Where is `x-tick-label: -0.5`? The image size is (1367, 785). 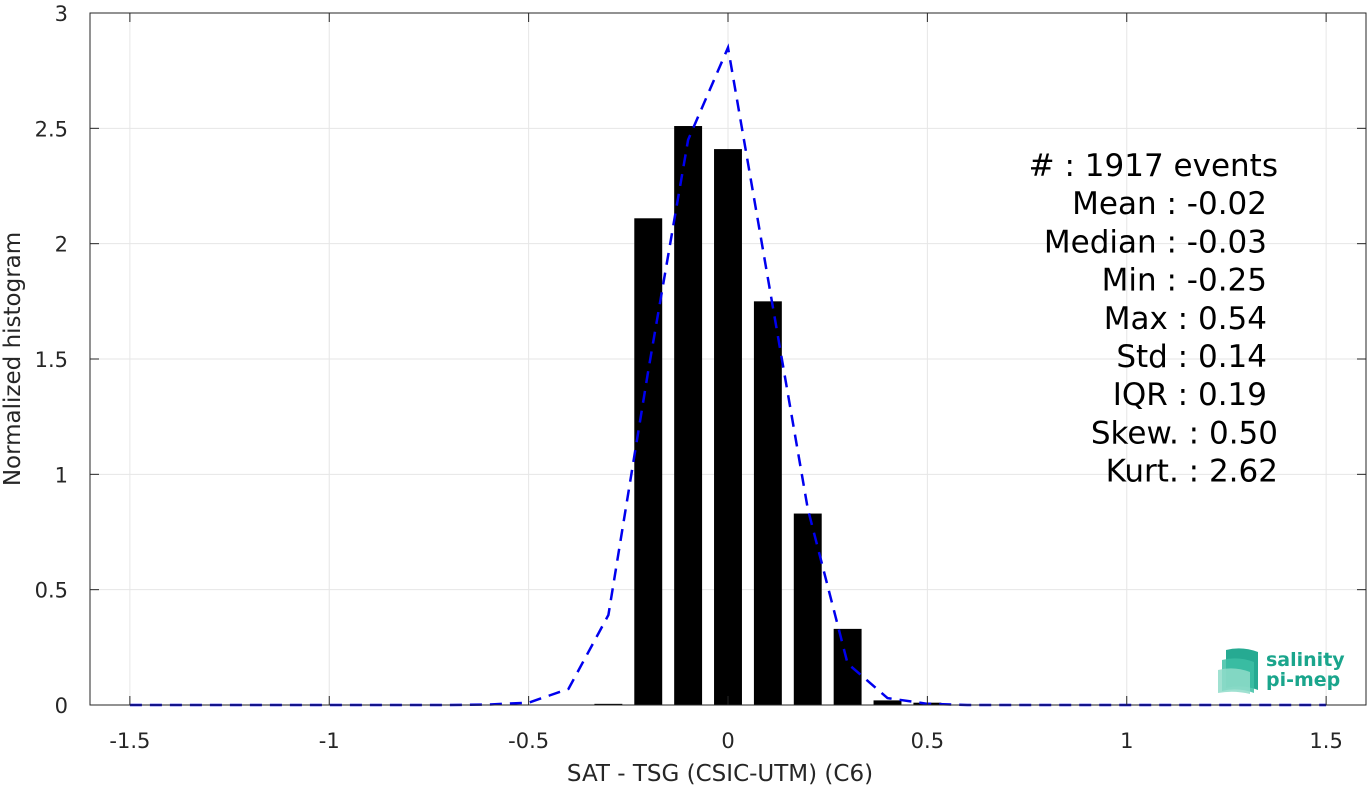 x-tick-label: -0.5 is located at coordinates (528, 741).